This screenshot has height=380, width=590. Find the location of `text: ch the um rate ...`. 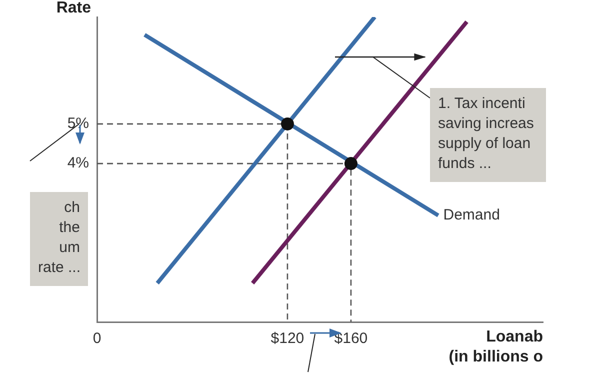

text: ch the um rate ... is located at coordinates (59, 239).